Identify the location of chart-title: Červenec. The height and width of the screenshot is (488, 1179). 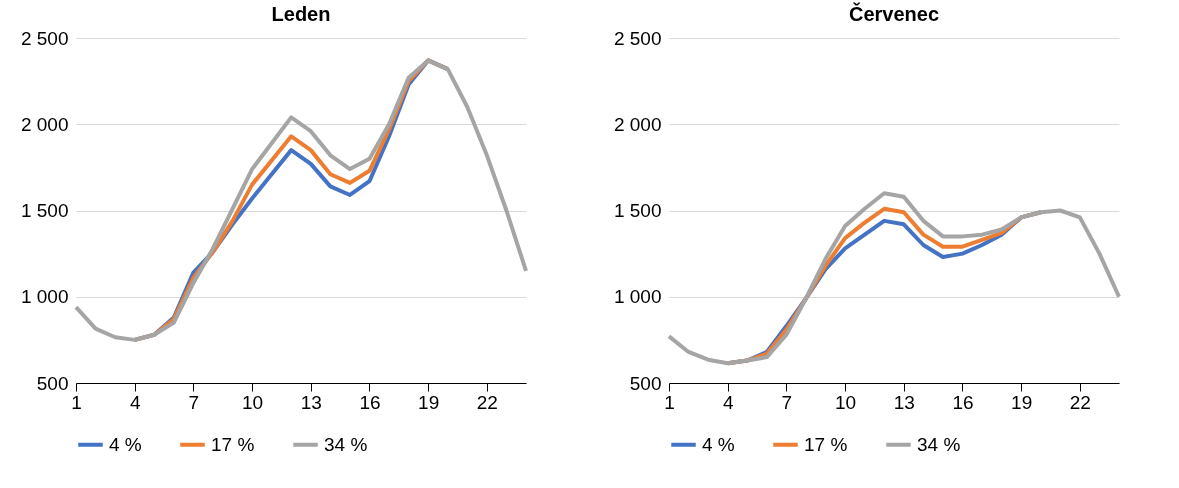
(894, 13).